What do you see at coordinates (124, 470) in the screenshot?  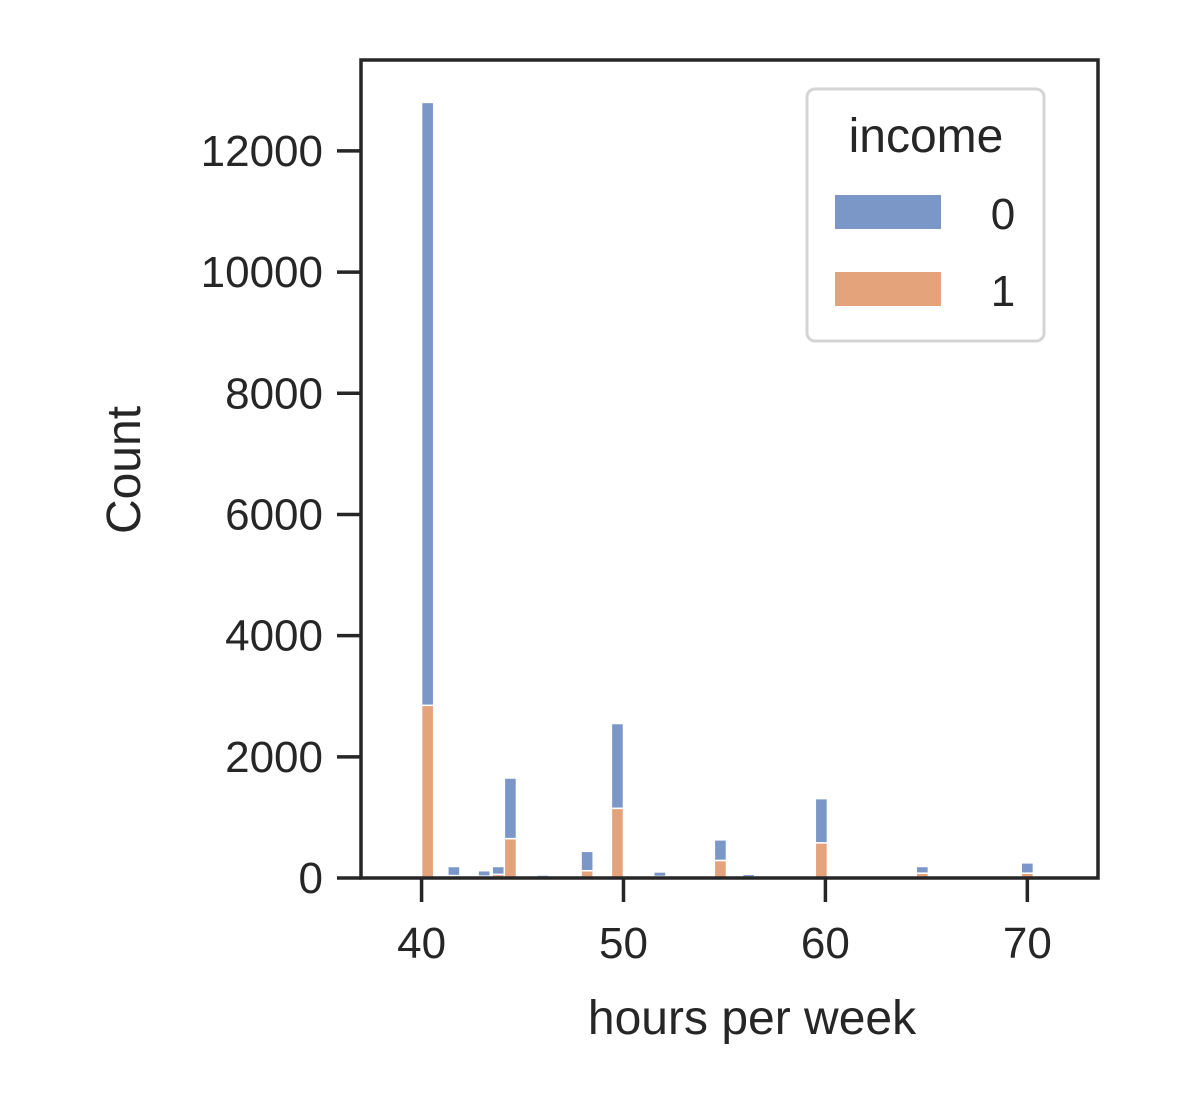 I see `y-axis-label: Count` at bounding box center [124, 470].